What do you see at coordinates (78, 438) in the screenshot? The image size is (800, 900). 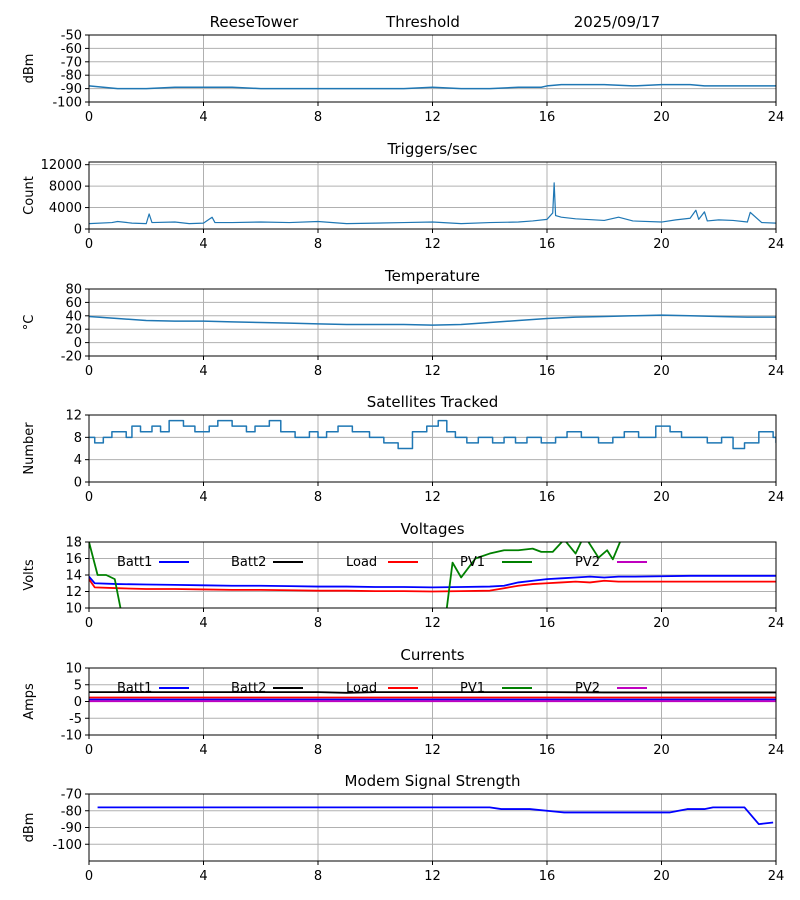 I see `y-tick-label: 8` at bounding box center [78, 438].